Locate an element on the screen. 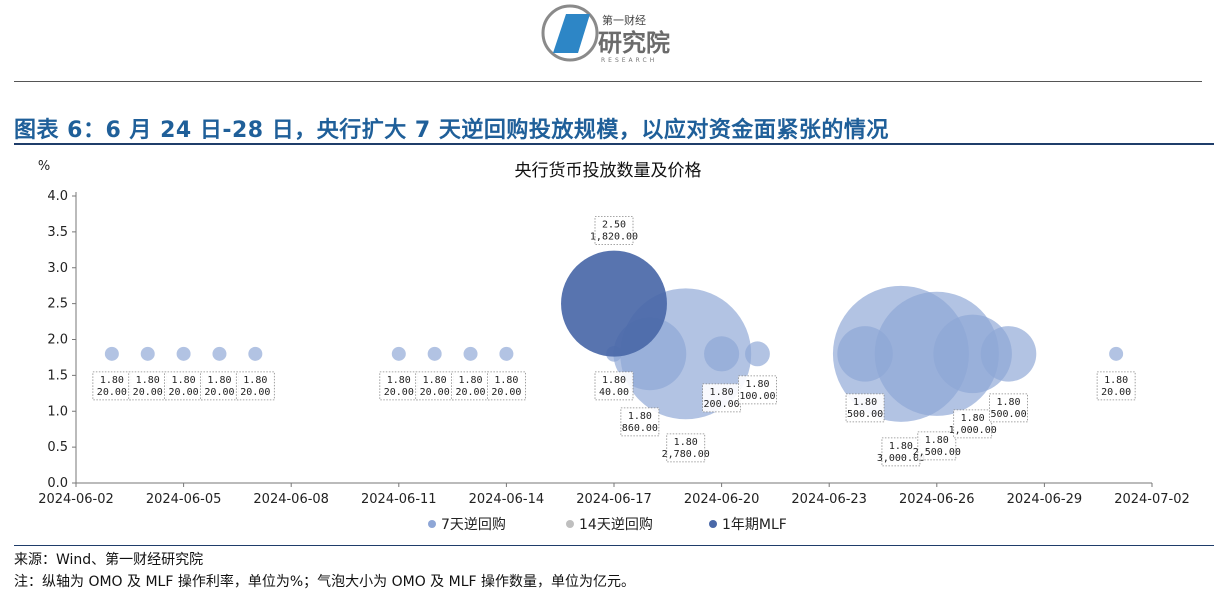 Image resolution: width=1216 pixels, height=599 pixels. x-tick-label: 2024-06-08 is located at coordinates (291, 499).